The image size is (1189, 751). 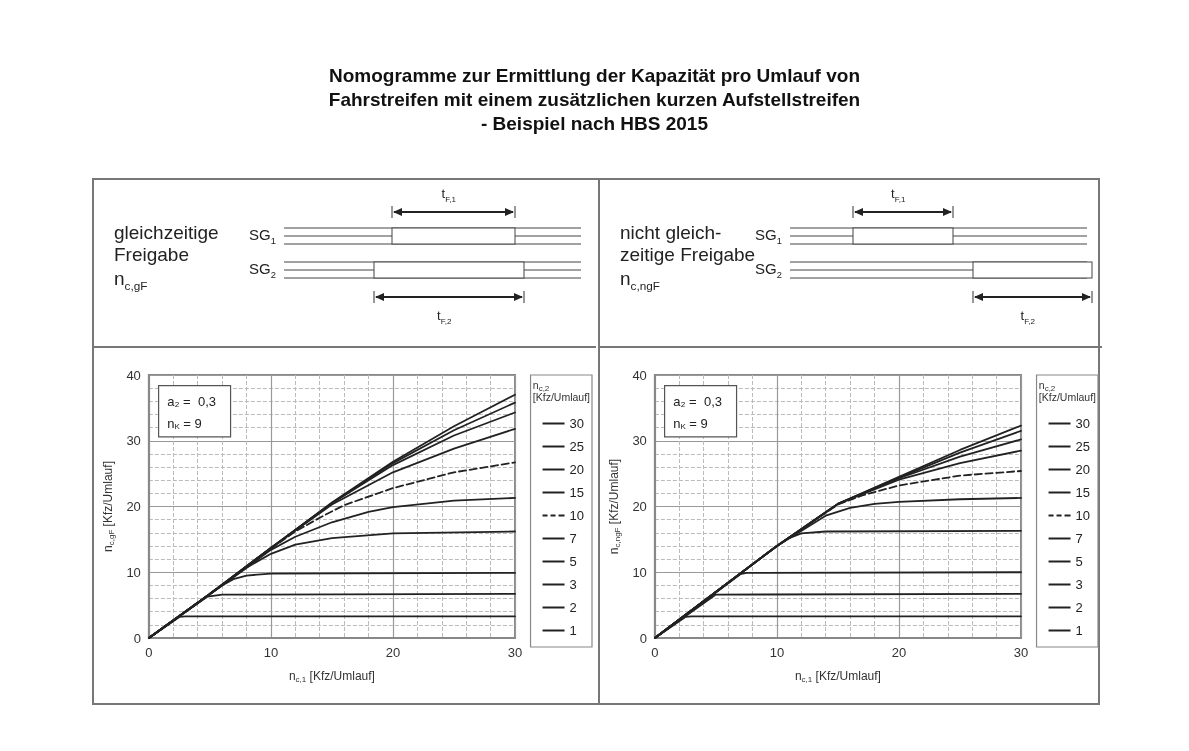 What do you see at coordinates (131, 280) in the screenshot?
I see `text: n$_{c,gF}$` at bounding box center [131, 280].